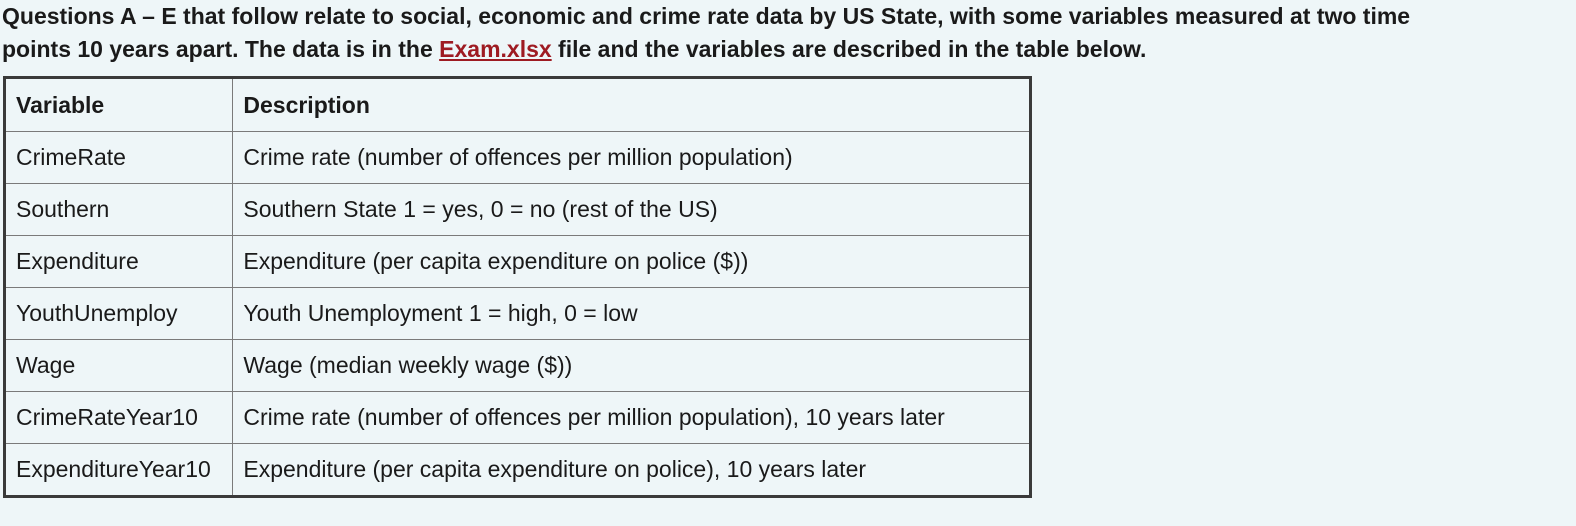  I want to click on variable-cell: CrimeRateYear10, so click(118, 417).